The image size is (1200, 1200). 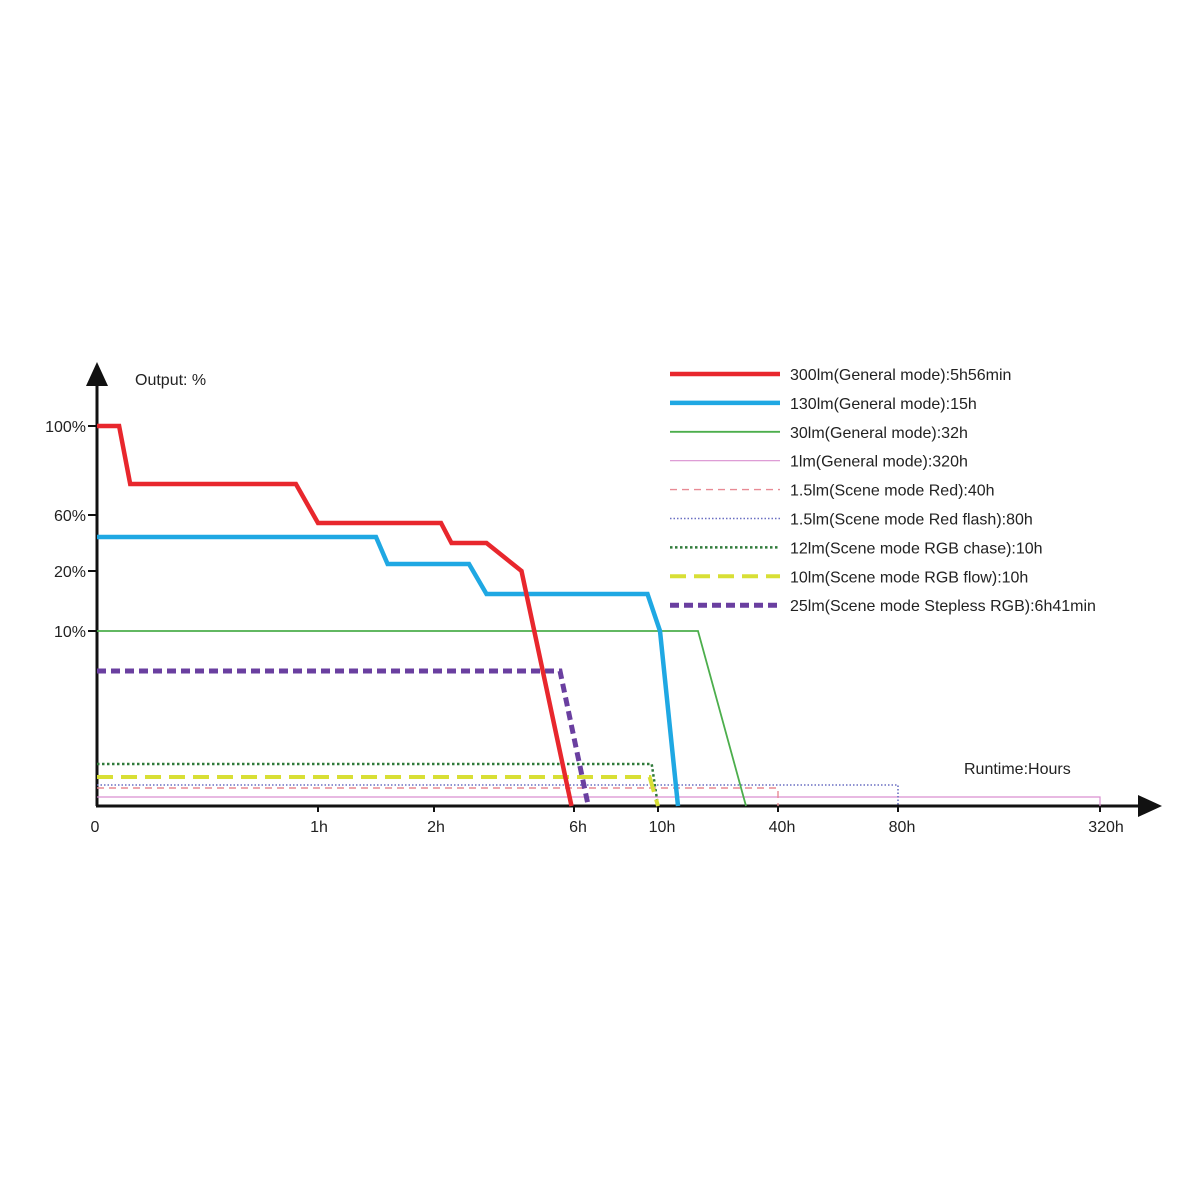 What do you see at coordinates (883, 404) in the screenshot?
I see `legend-label: 130lm(General mode):15h` at bounding box center [883, 404].